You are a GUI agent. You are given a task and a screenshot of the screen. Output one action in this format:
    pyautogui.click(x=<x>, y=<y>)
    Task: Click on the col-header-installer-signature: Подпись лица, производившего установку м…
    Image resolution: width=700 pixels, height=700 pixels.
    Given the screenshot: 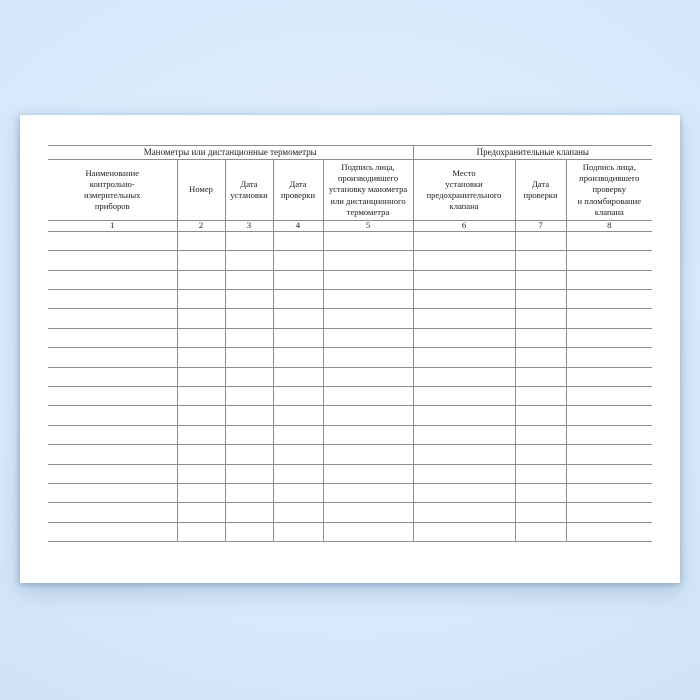 What is the action you would take?
    pyautogui.click(x=368, y=190)
    